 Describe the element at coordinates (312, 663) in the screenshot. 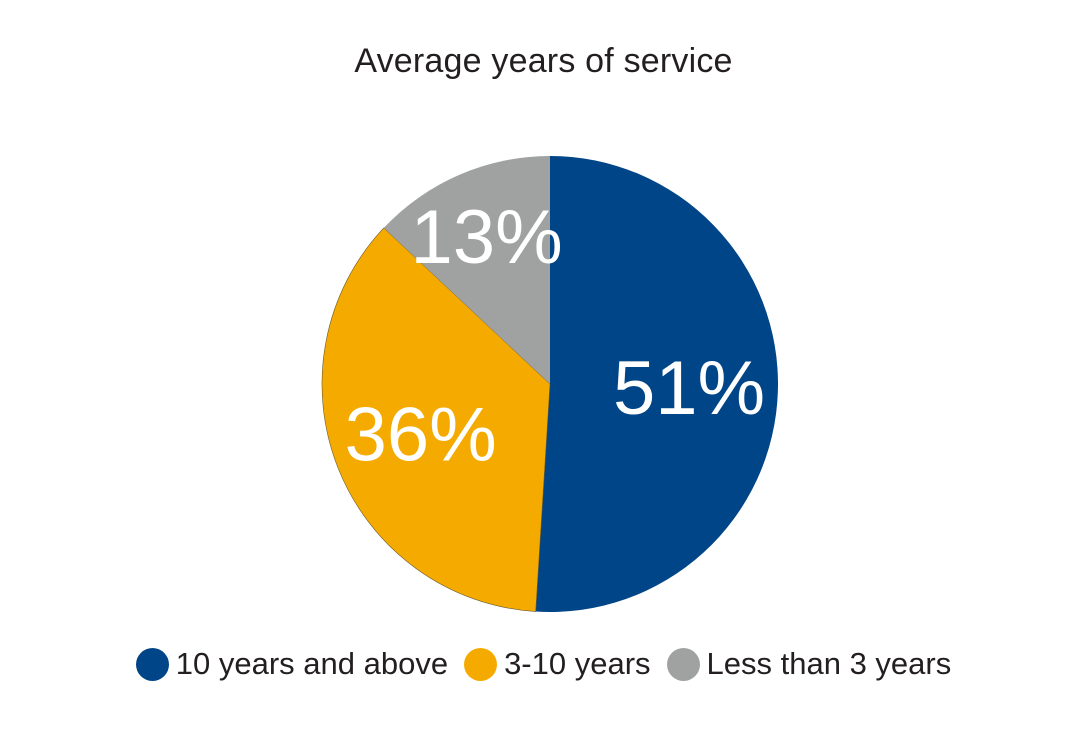

I see `legend-label-10-years-and-above: 10 years and above` at that location.